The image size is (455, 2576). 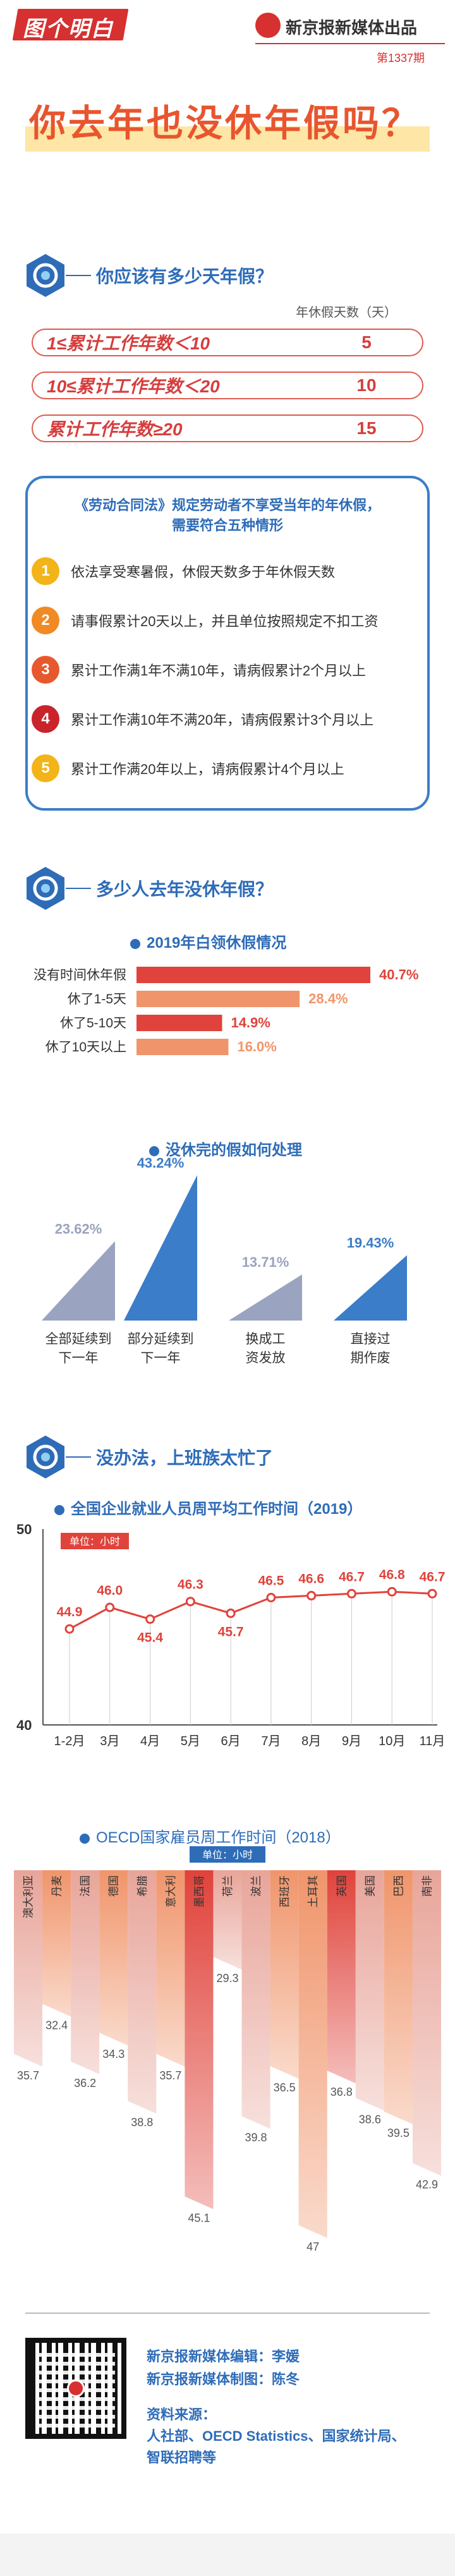 What do you see at coordinates (45, 571) in the screenshot?
I see `number-circle: 1` at bounding box center [45, 571].